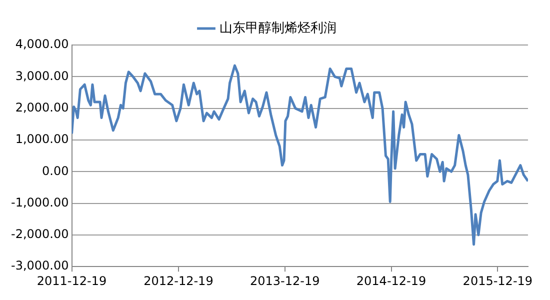  Describe the element at coordinates (39, 265) in the screenshot. I see `y-tick-label: -3,000.00` at that location.